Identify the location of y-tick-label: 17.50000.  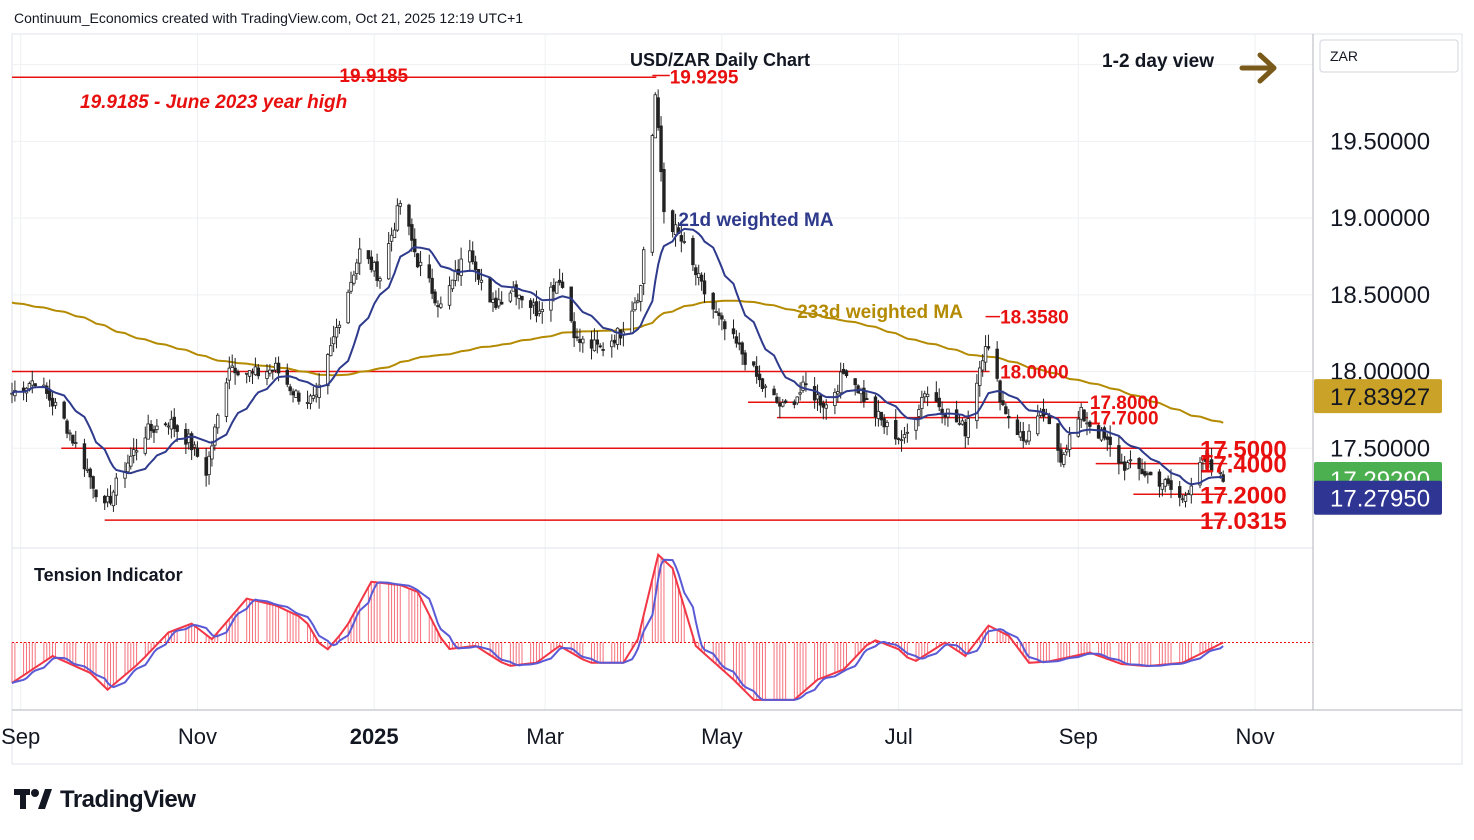
(1380, 448).